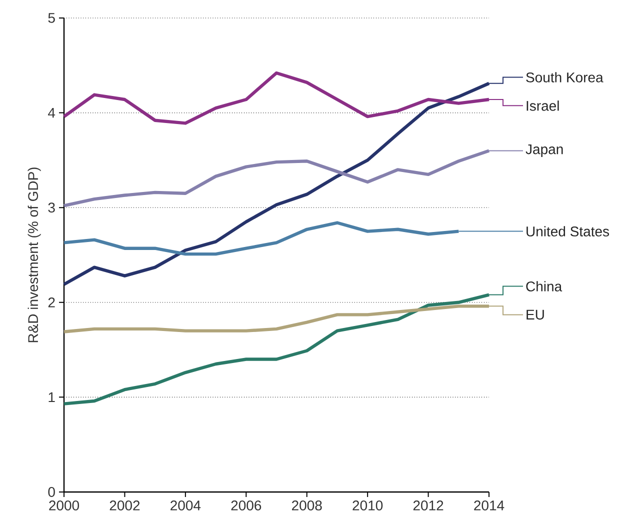 The image size is (636, 526). Describe the element at coordinates (34, 255) in the screenshot. I see `y-axis-title: R&D investment (% of GDP)` at that location.